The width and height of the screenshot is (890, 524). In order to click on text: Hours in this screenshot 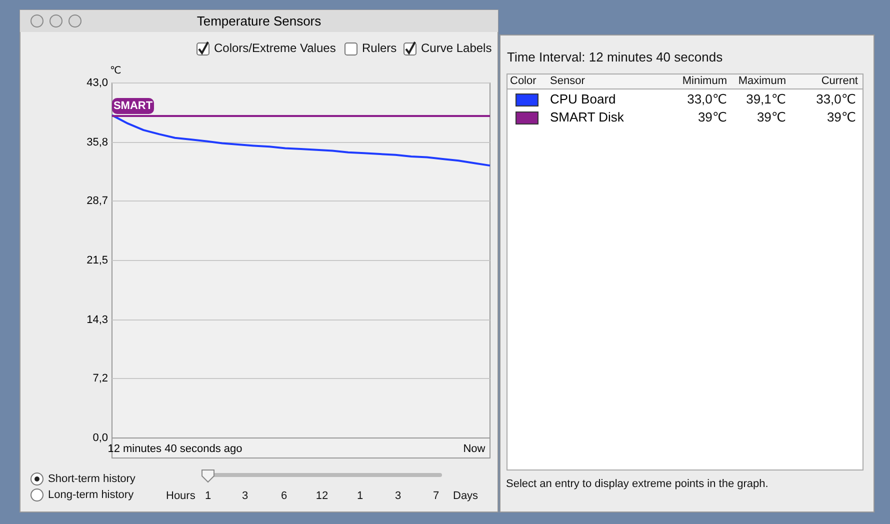, I will do `click(181, 496)`.